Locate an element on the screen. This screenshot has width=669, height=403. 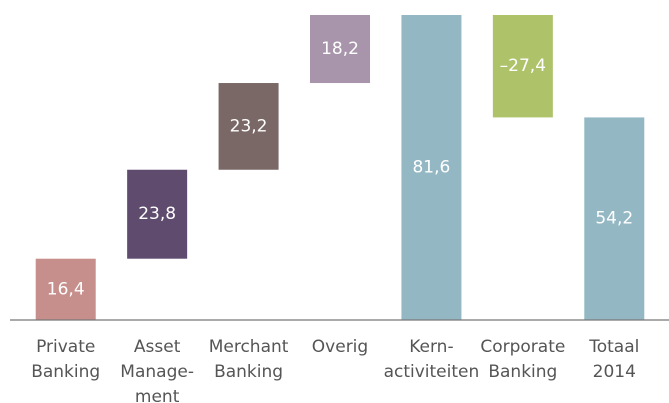
value-label: 23,2 is located at coordinates (249, 126).